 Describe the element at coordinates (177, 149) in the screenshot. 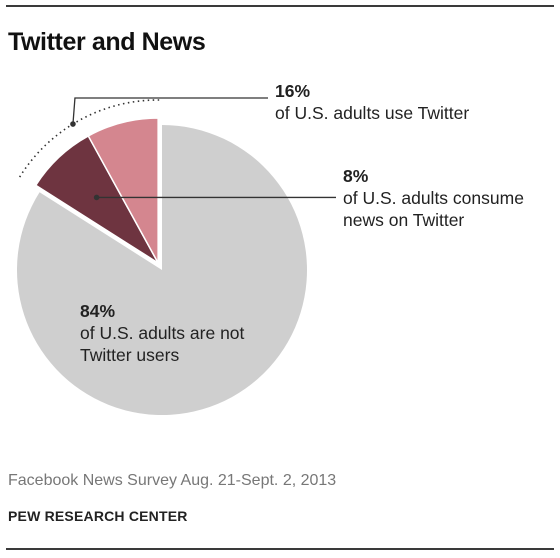

I see `annotation-leaders` at that location.